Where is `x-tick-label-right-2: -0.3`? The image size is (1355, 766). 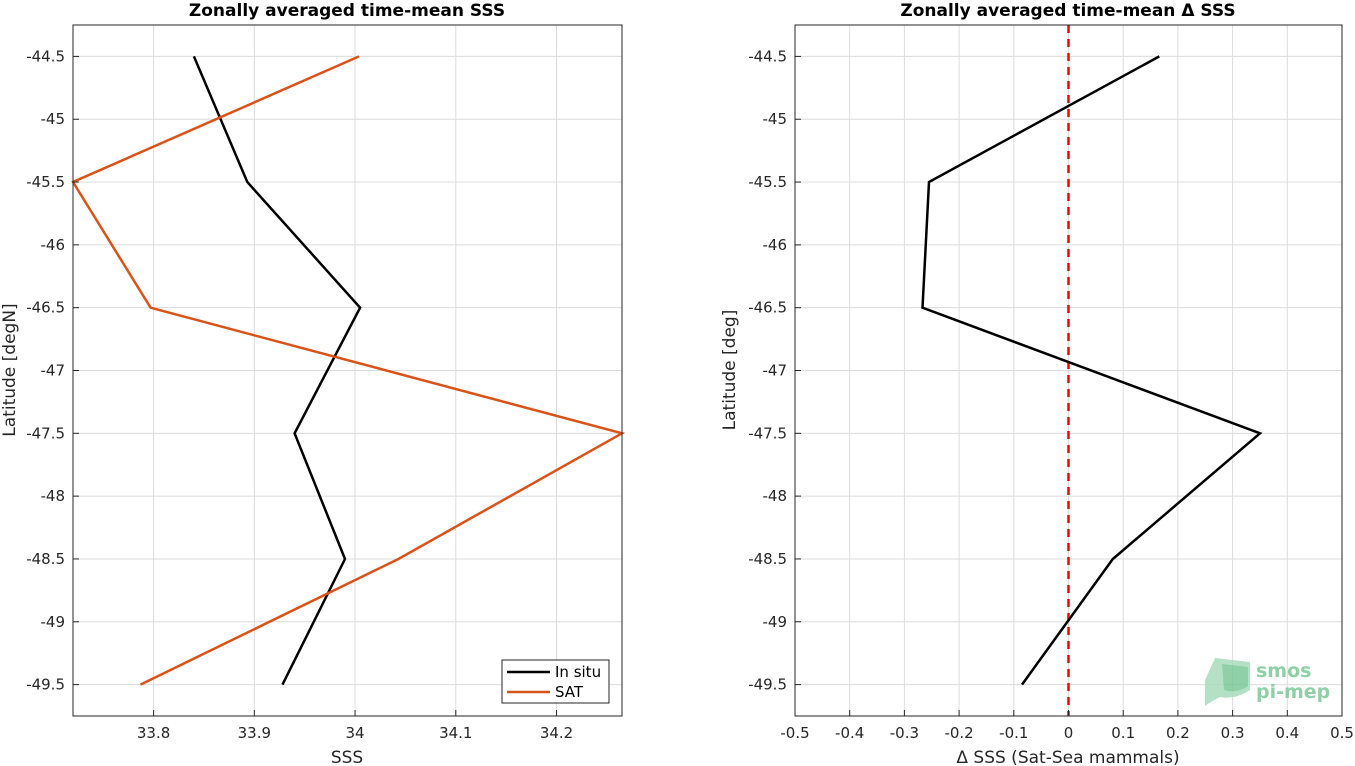 x-tick-label-right-2: -0.3 is located at coordinates (904, 733).